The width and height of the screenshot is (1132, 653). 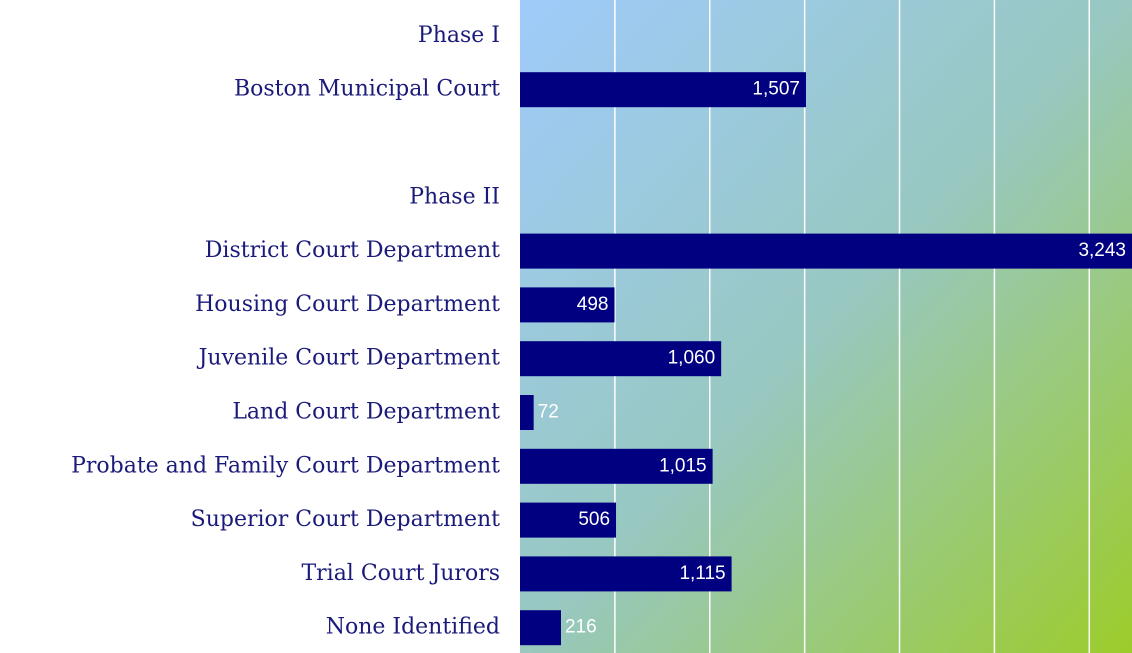 What do you see at coordinates (581, 627) in the screenshot?
I see `value-label: 216` at bounding box center [581, 627].